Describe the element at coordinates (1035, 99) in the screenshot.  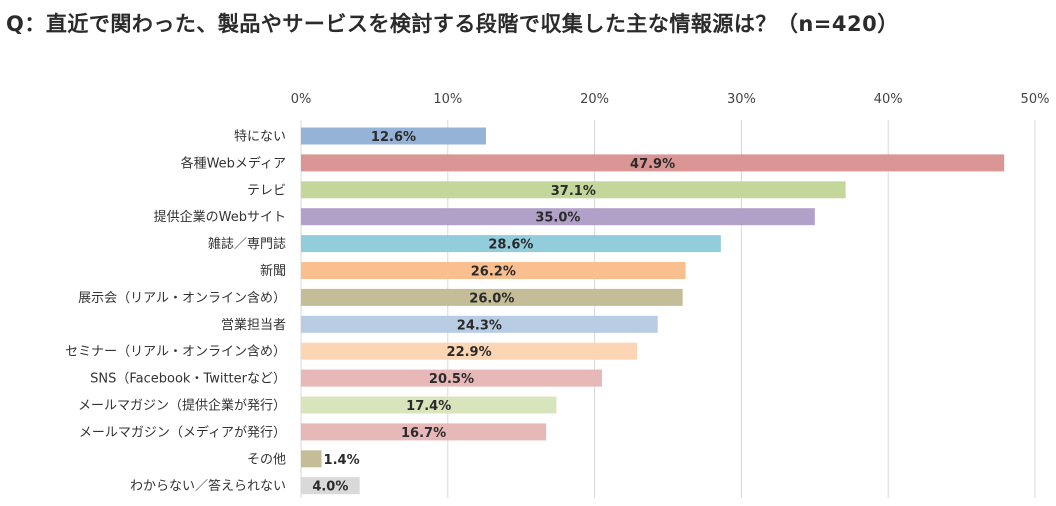
I see `tick-label-50: 50%` at that location.